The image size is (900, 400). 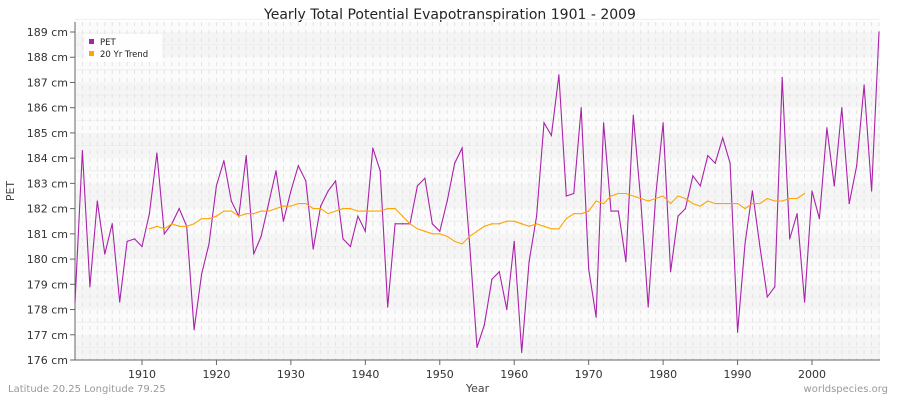 I want to click on y-tick-label: 184 cm, so click(x=47, y=158).